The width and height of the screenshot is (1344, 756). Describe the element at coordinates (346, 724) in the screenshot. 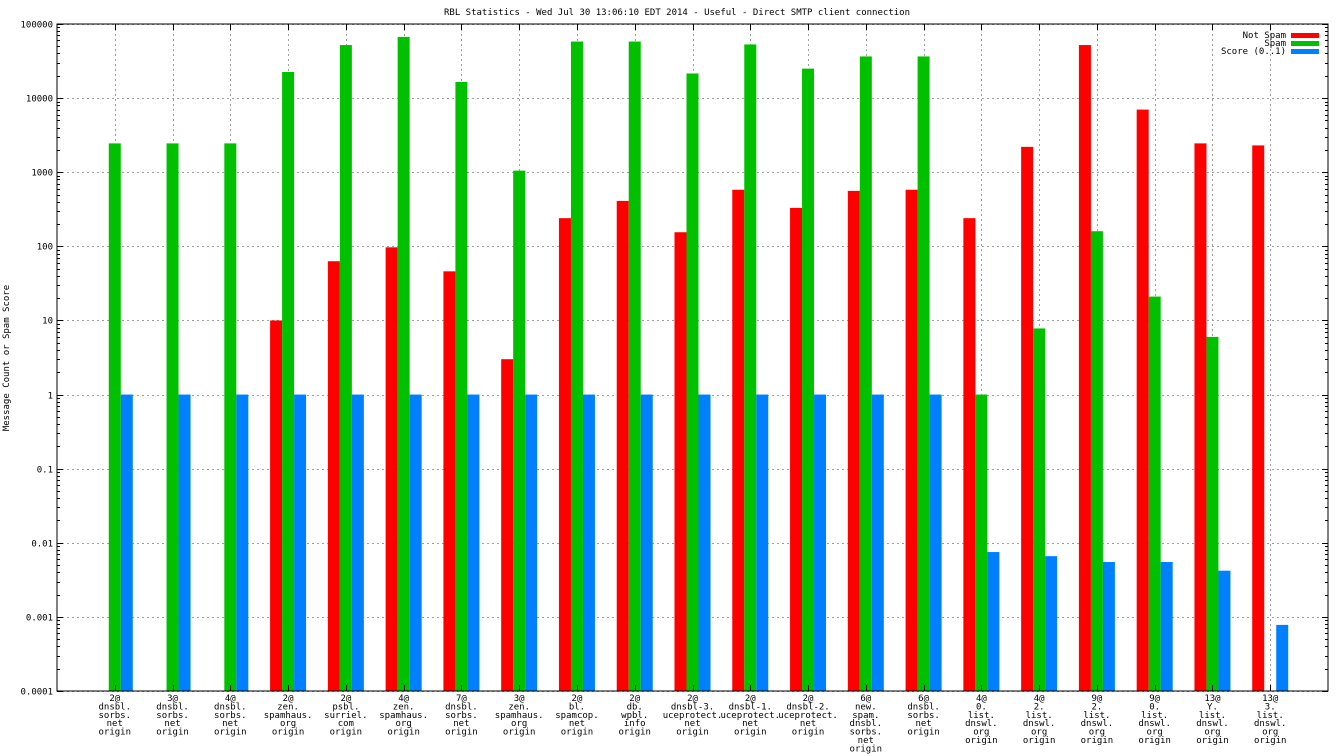

I see `x-tick-label-line: com` at that location.